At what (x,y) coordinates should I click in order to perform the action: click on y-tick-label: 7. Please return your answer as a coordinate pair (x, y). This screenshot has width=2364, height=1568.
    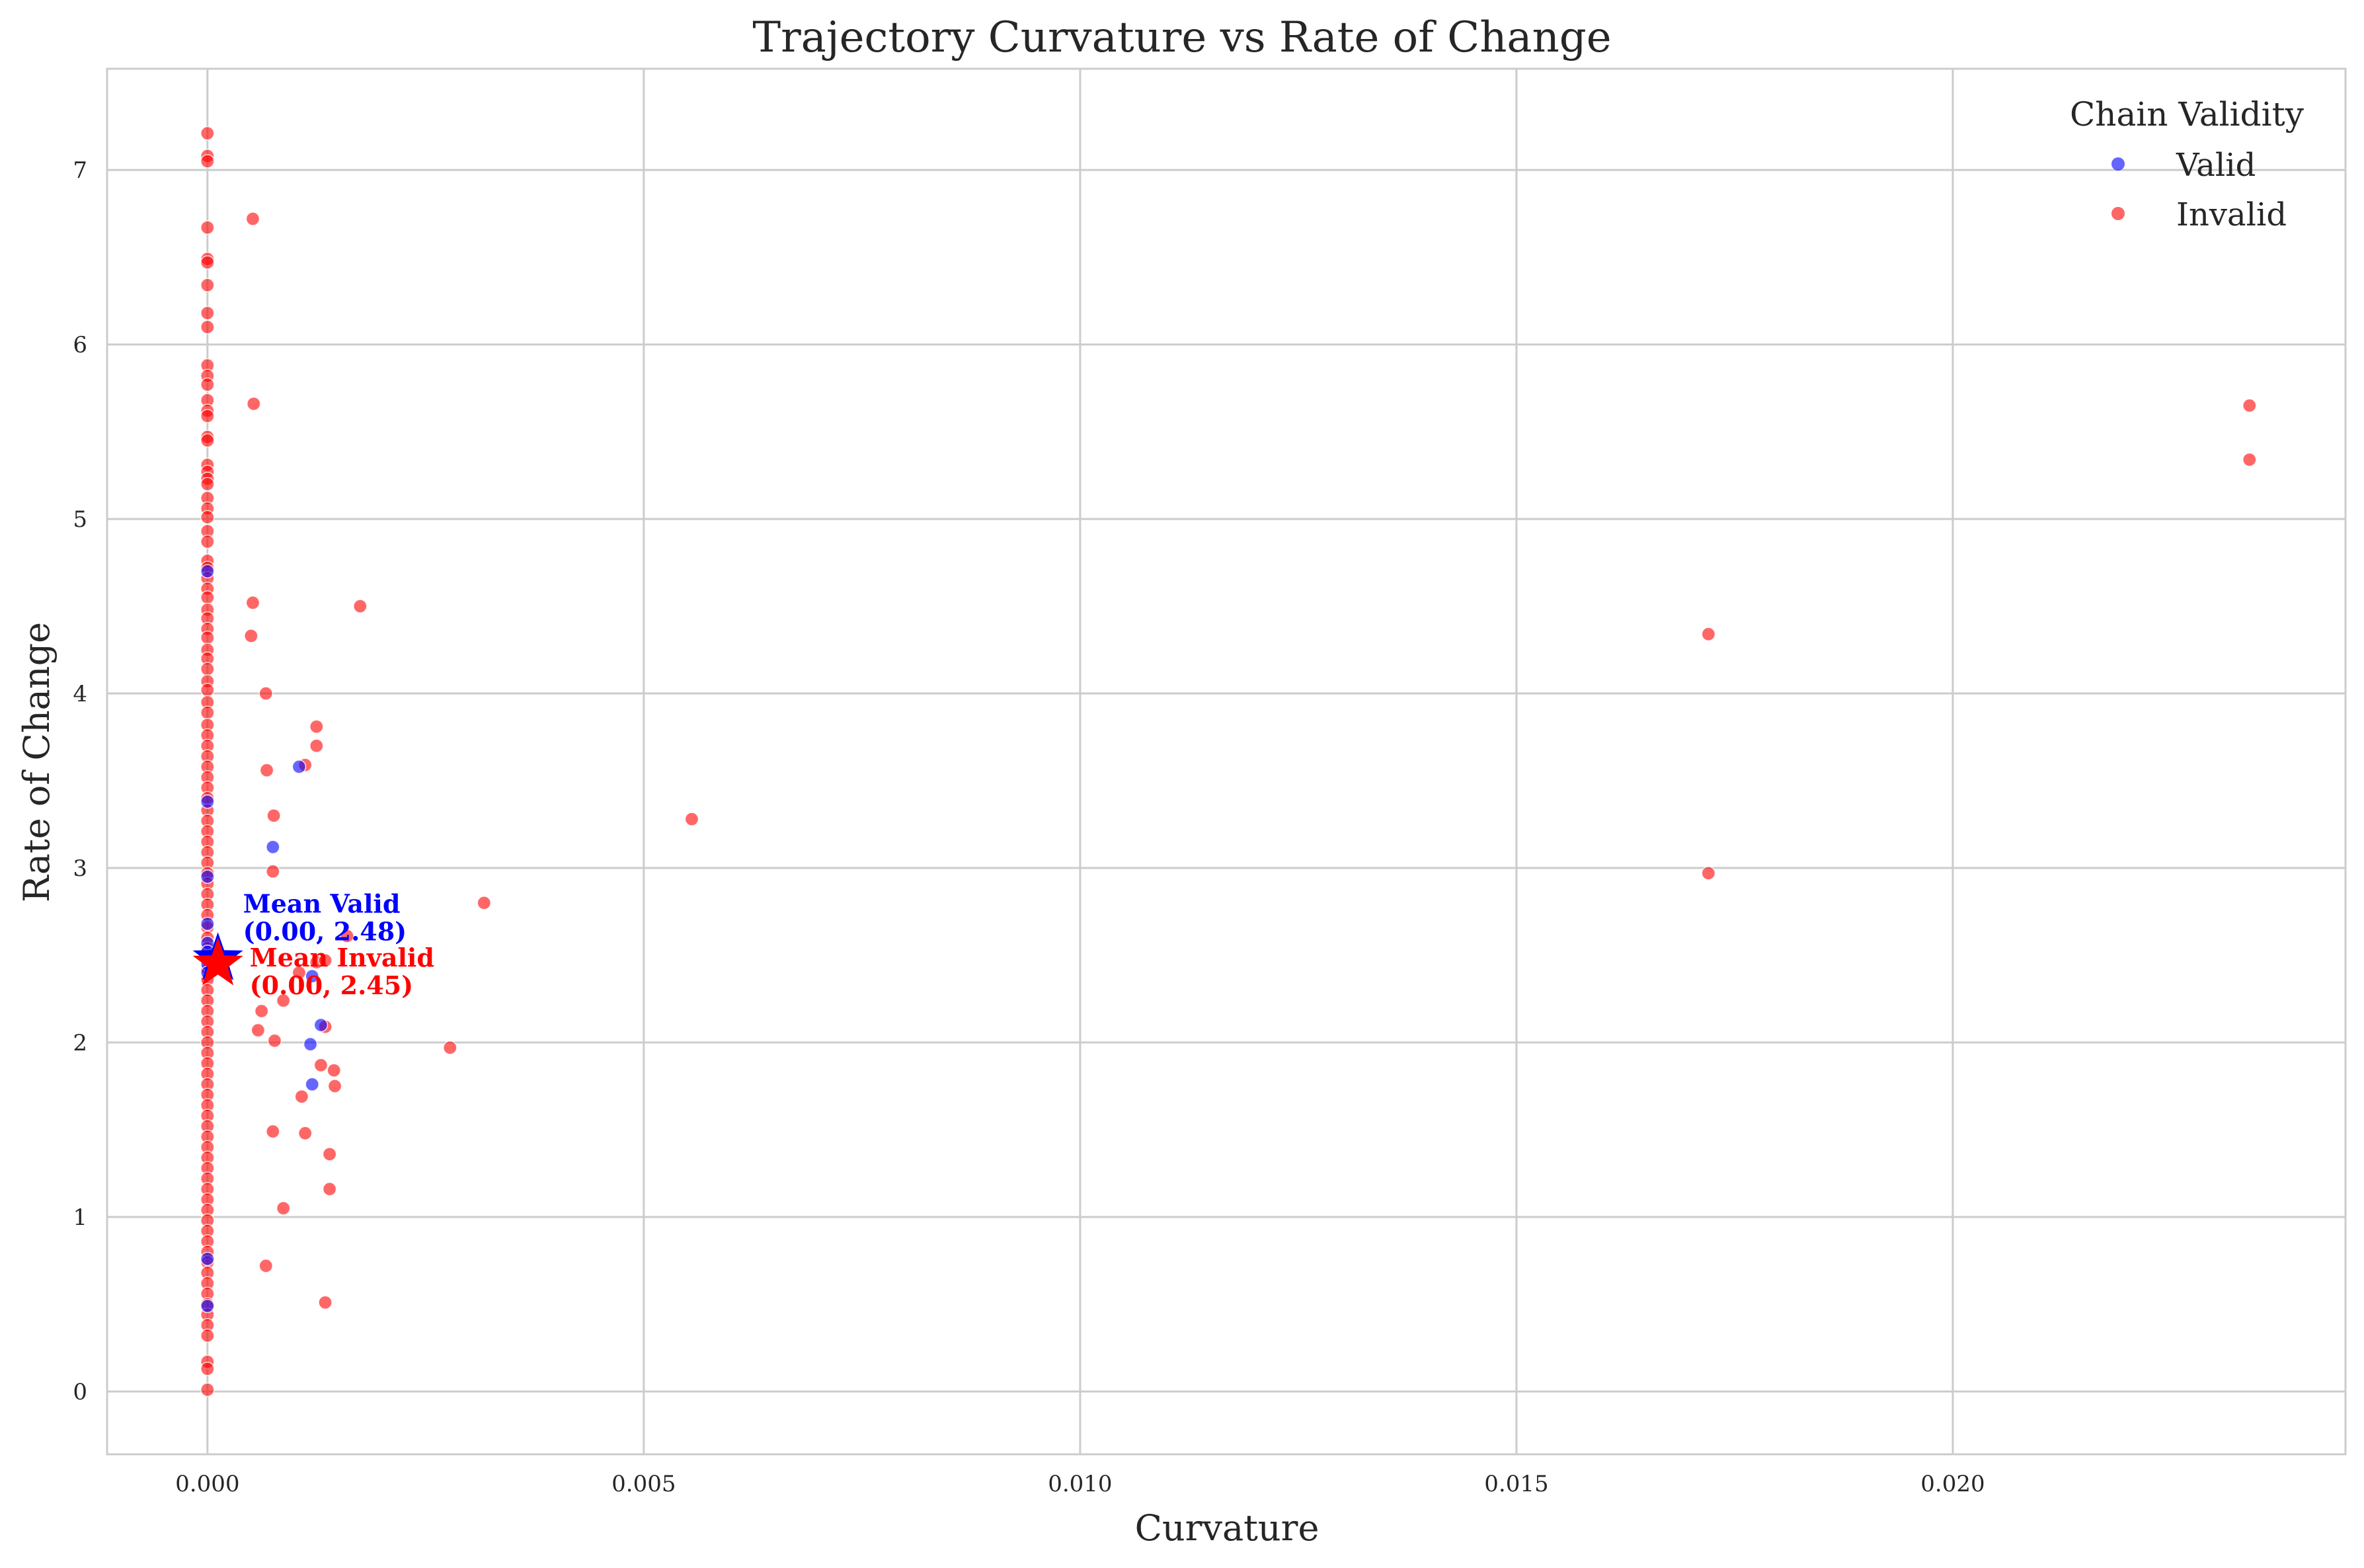
    Looking at the image, I should click on (80, 170).